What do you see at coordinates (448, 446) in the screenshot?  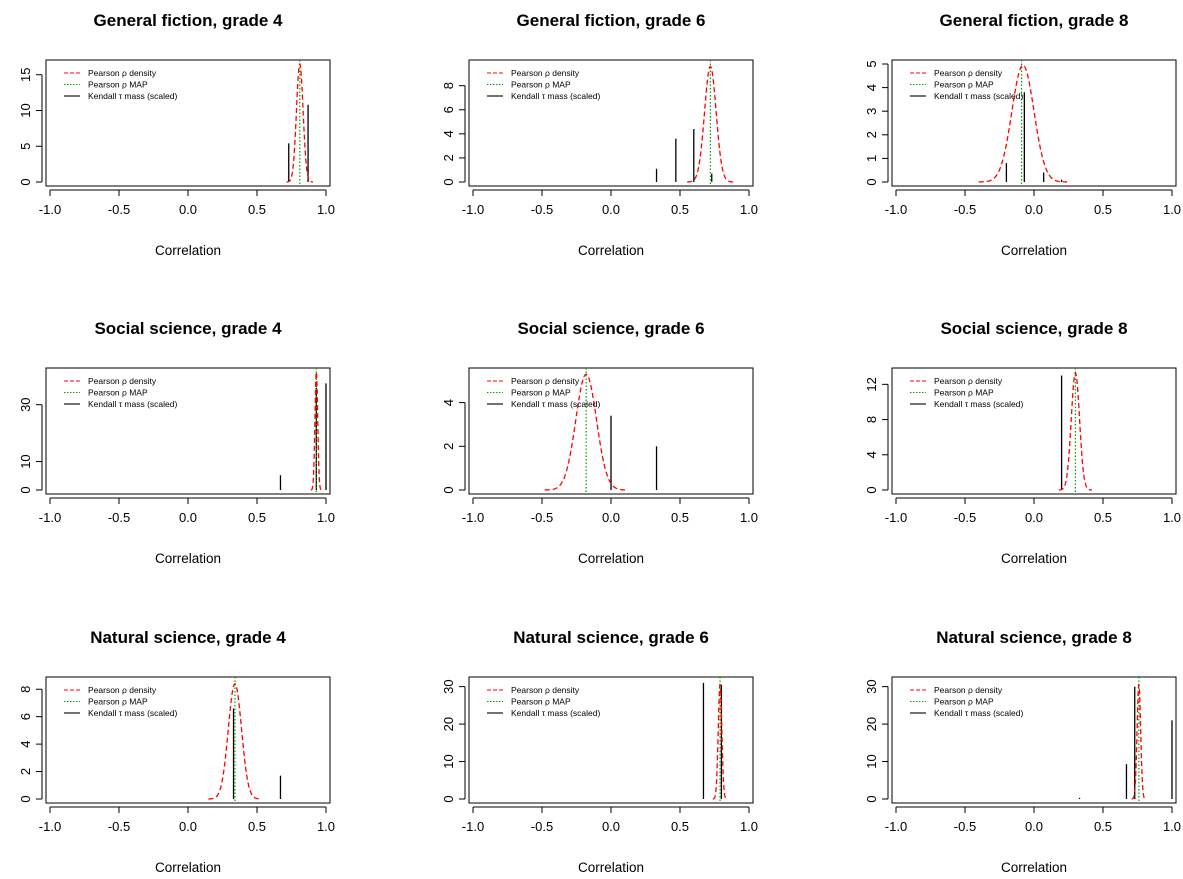 I see `y-tick-label: 2` at bounding box center [448, 446].